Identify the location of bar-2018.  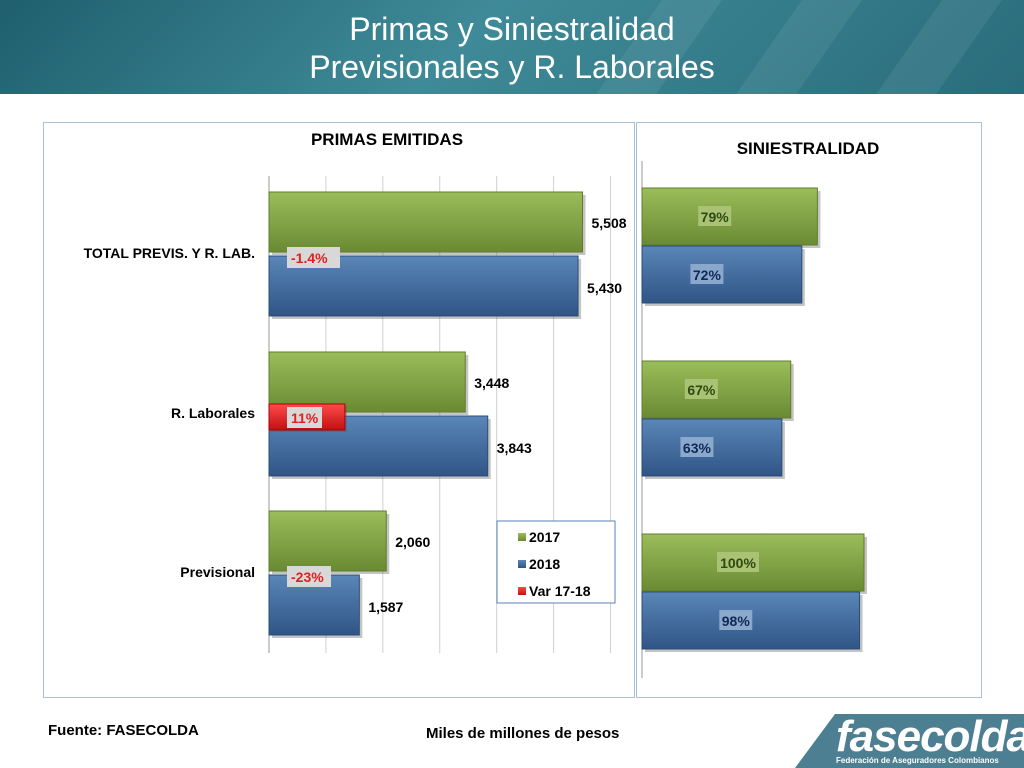
(423, 286).